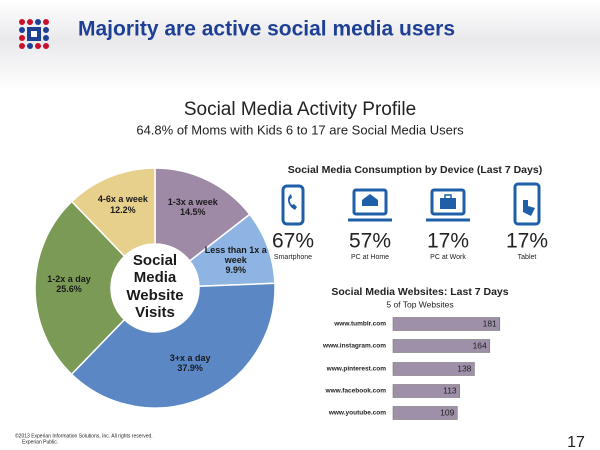 The width and height of the screenshot is (600, 450). I want to click on logo, so click(34, 34).